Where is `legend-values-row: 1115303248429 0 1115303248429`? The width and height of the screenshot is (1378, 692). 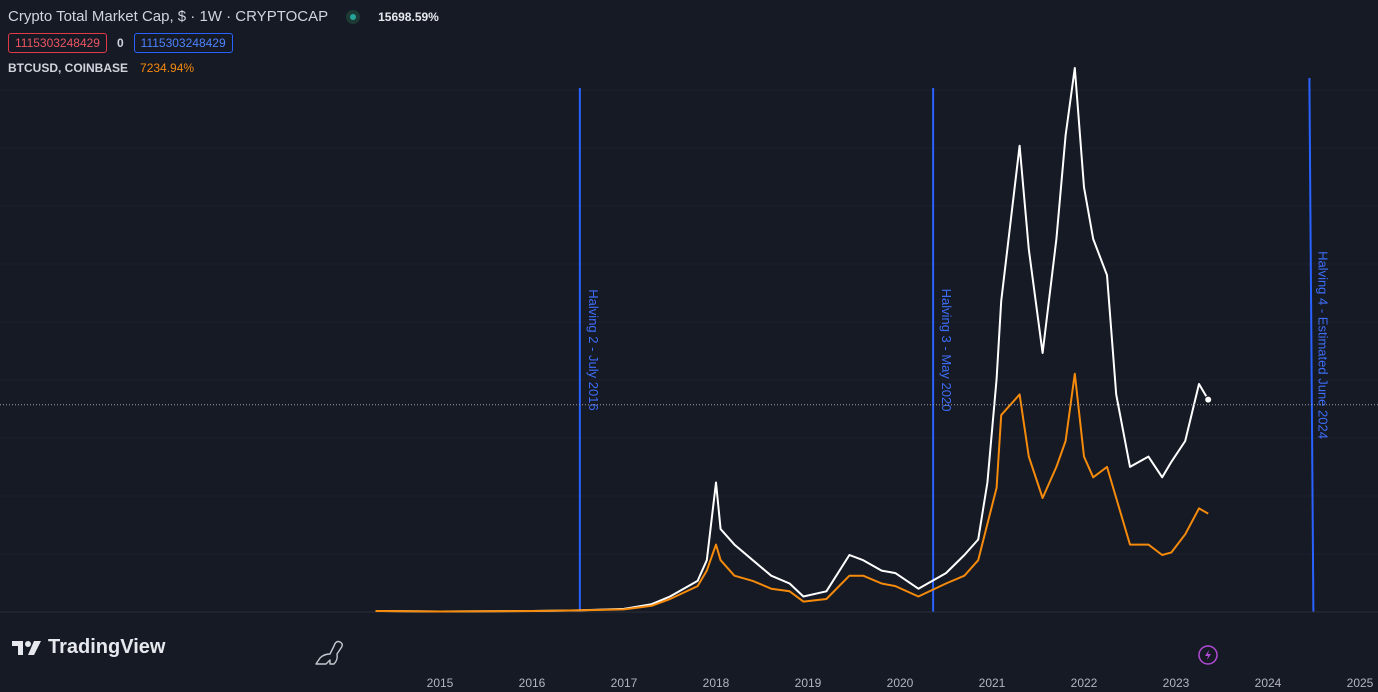 legend-values-row: 1115303248429 0 1115303248429 is located at coordinates (223, 43).